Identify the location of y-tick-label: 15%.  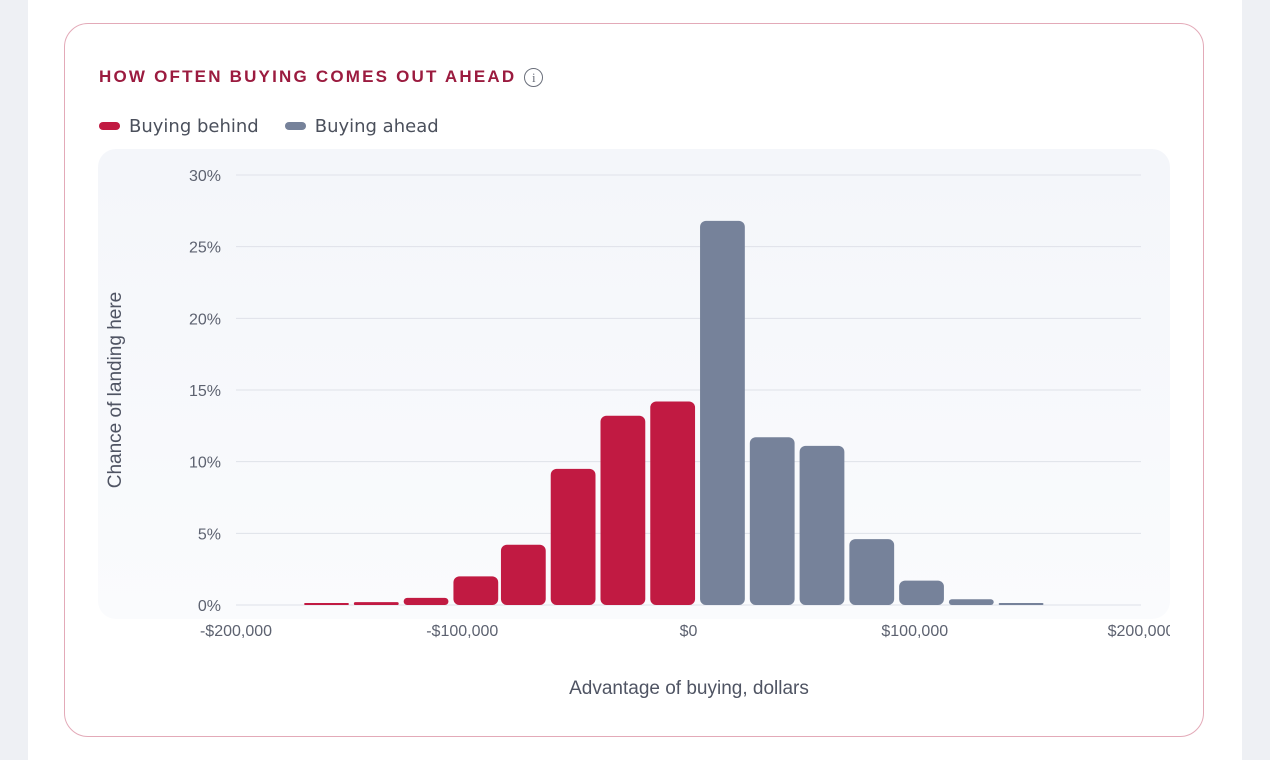
(205, 391).